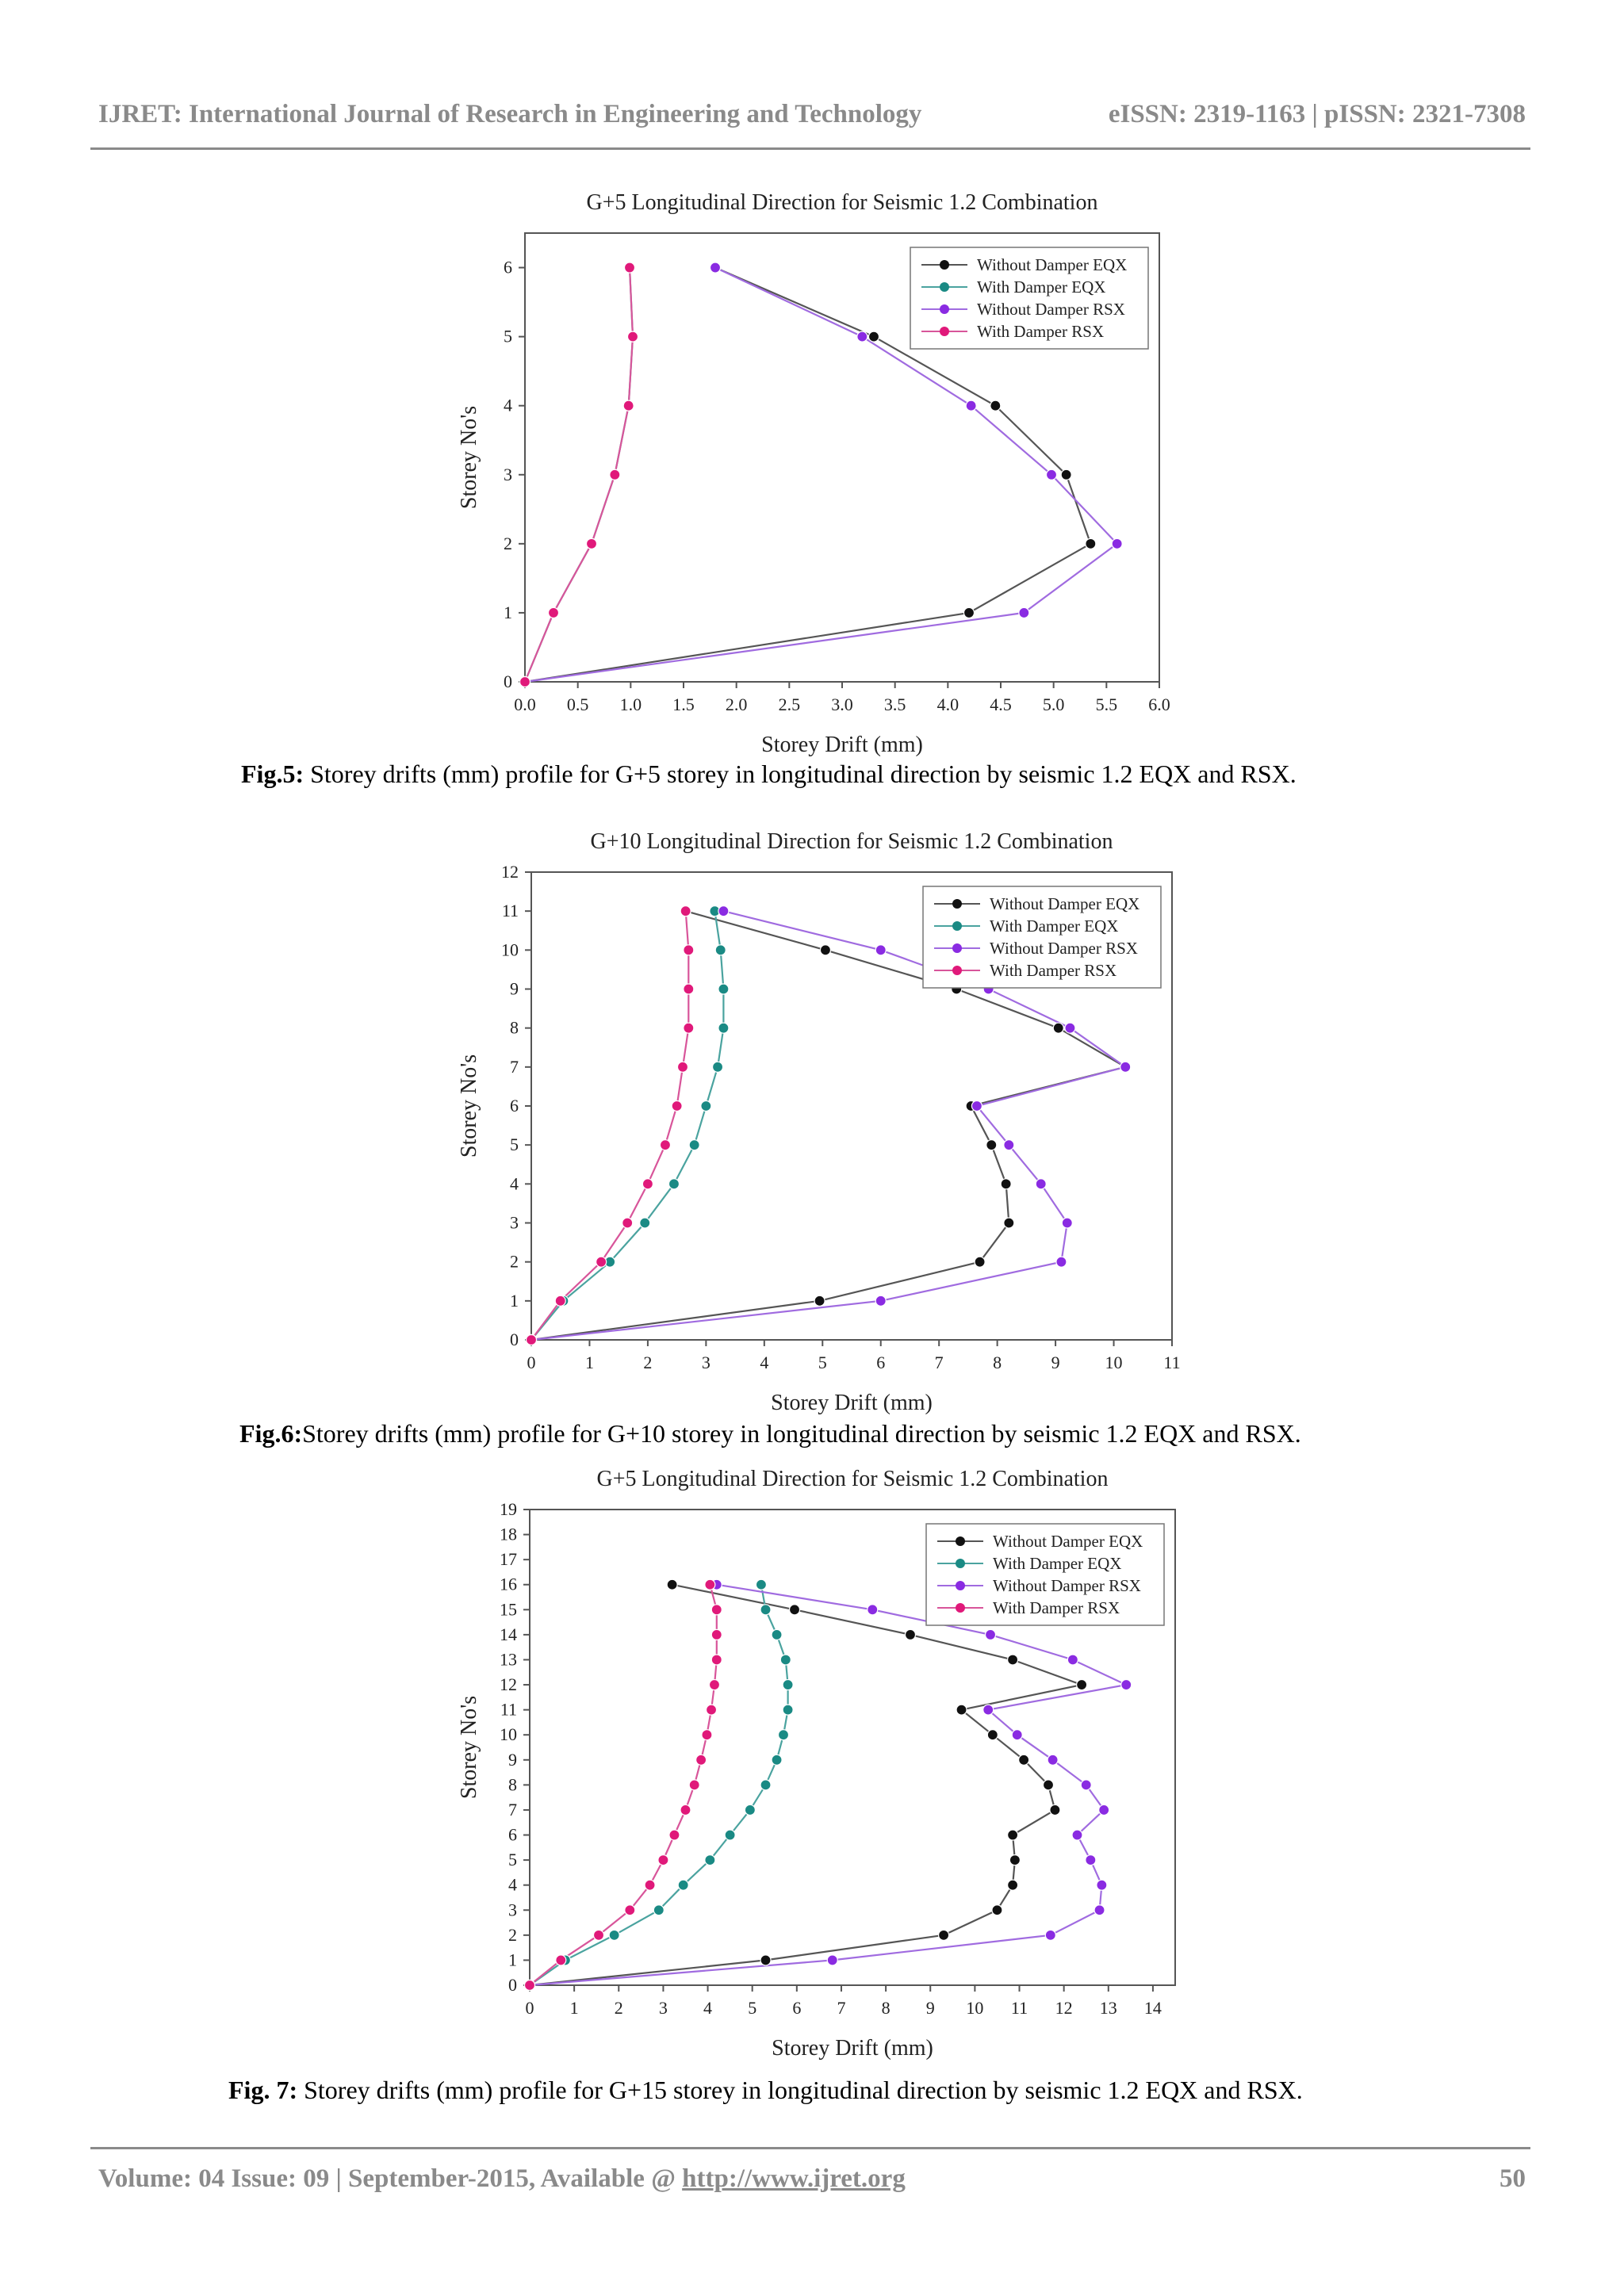  Describe the element at coordinates (271, 1433) in the screenshot. I see `figure-6-label: Fig.6:` at that location.